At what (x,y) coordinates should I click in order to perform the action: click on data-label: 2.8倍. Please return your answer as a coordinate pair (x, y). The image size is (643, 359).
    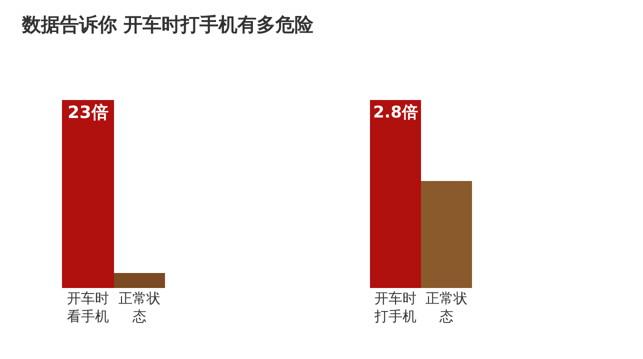
    Looking at the image, I should click on (395, 112).